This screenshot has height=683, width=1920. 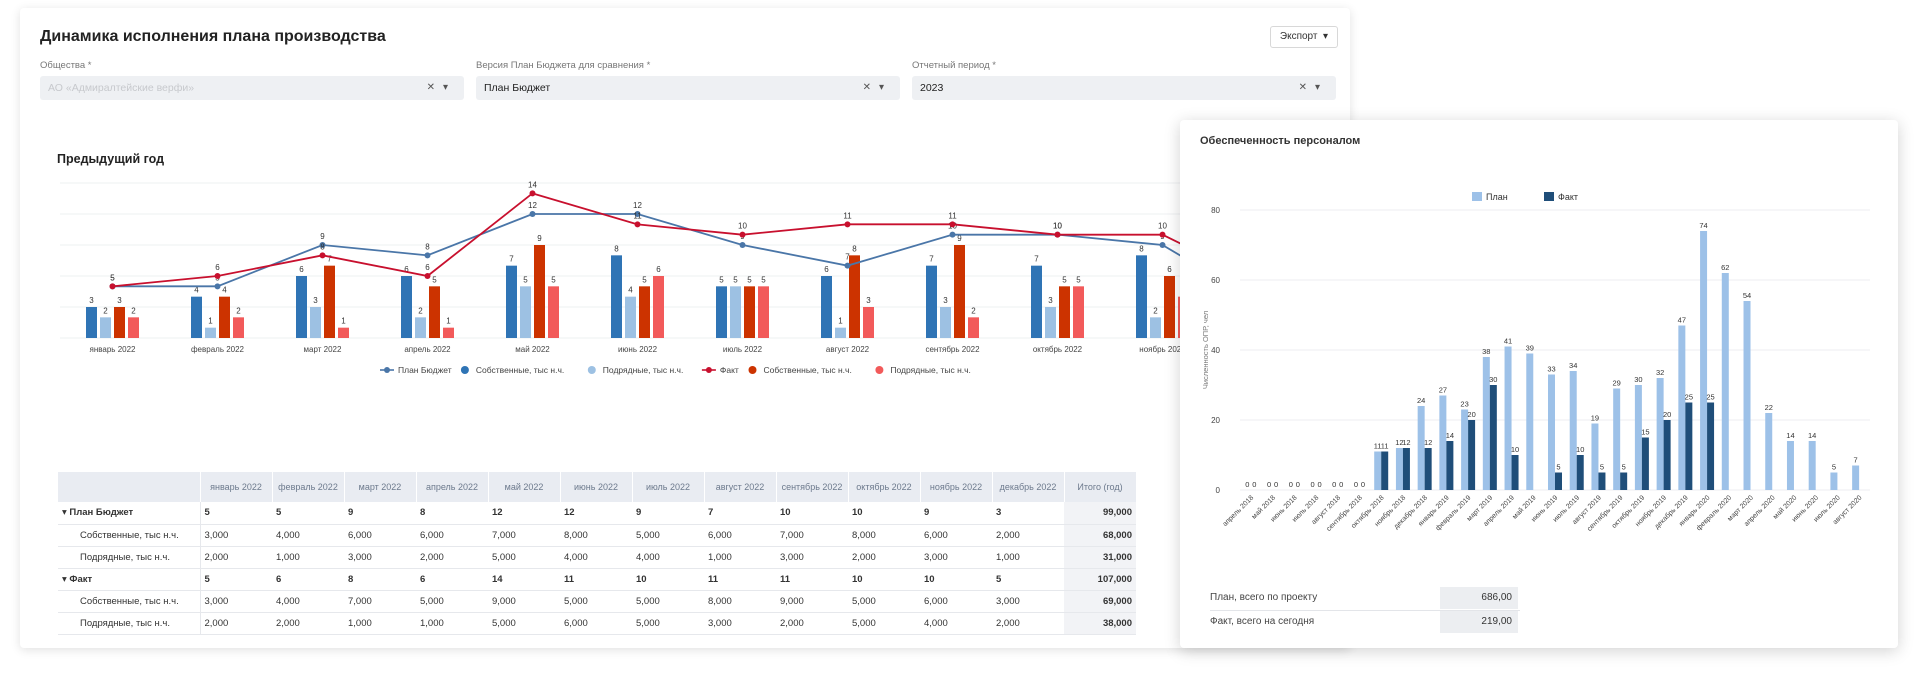 What do you see at coordinates (129, 579) in the screenshot?
I see `row-label: ▾ Факт` at bounding box center [129, 579].